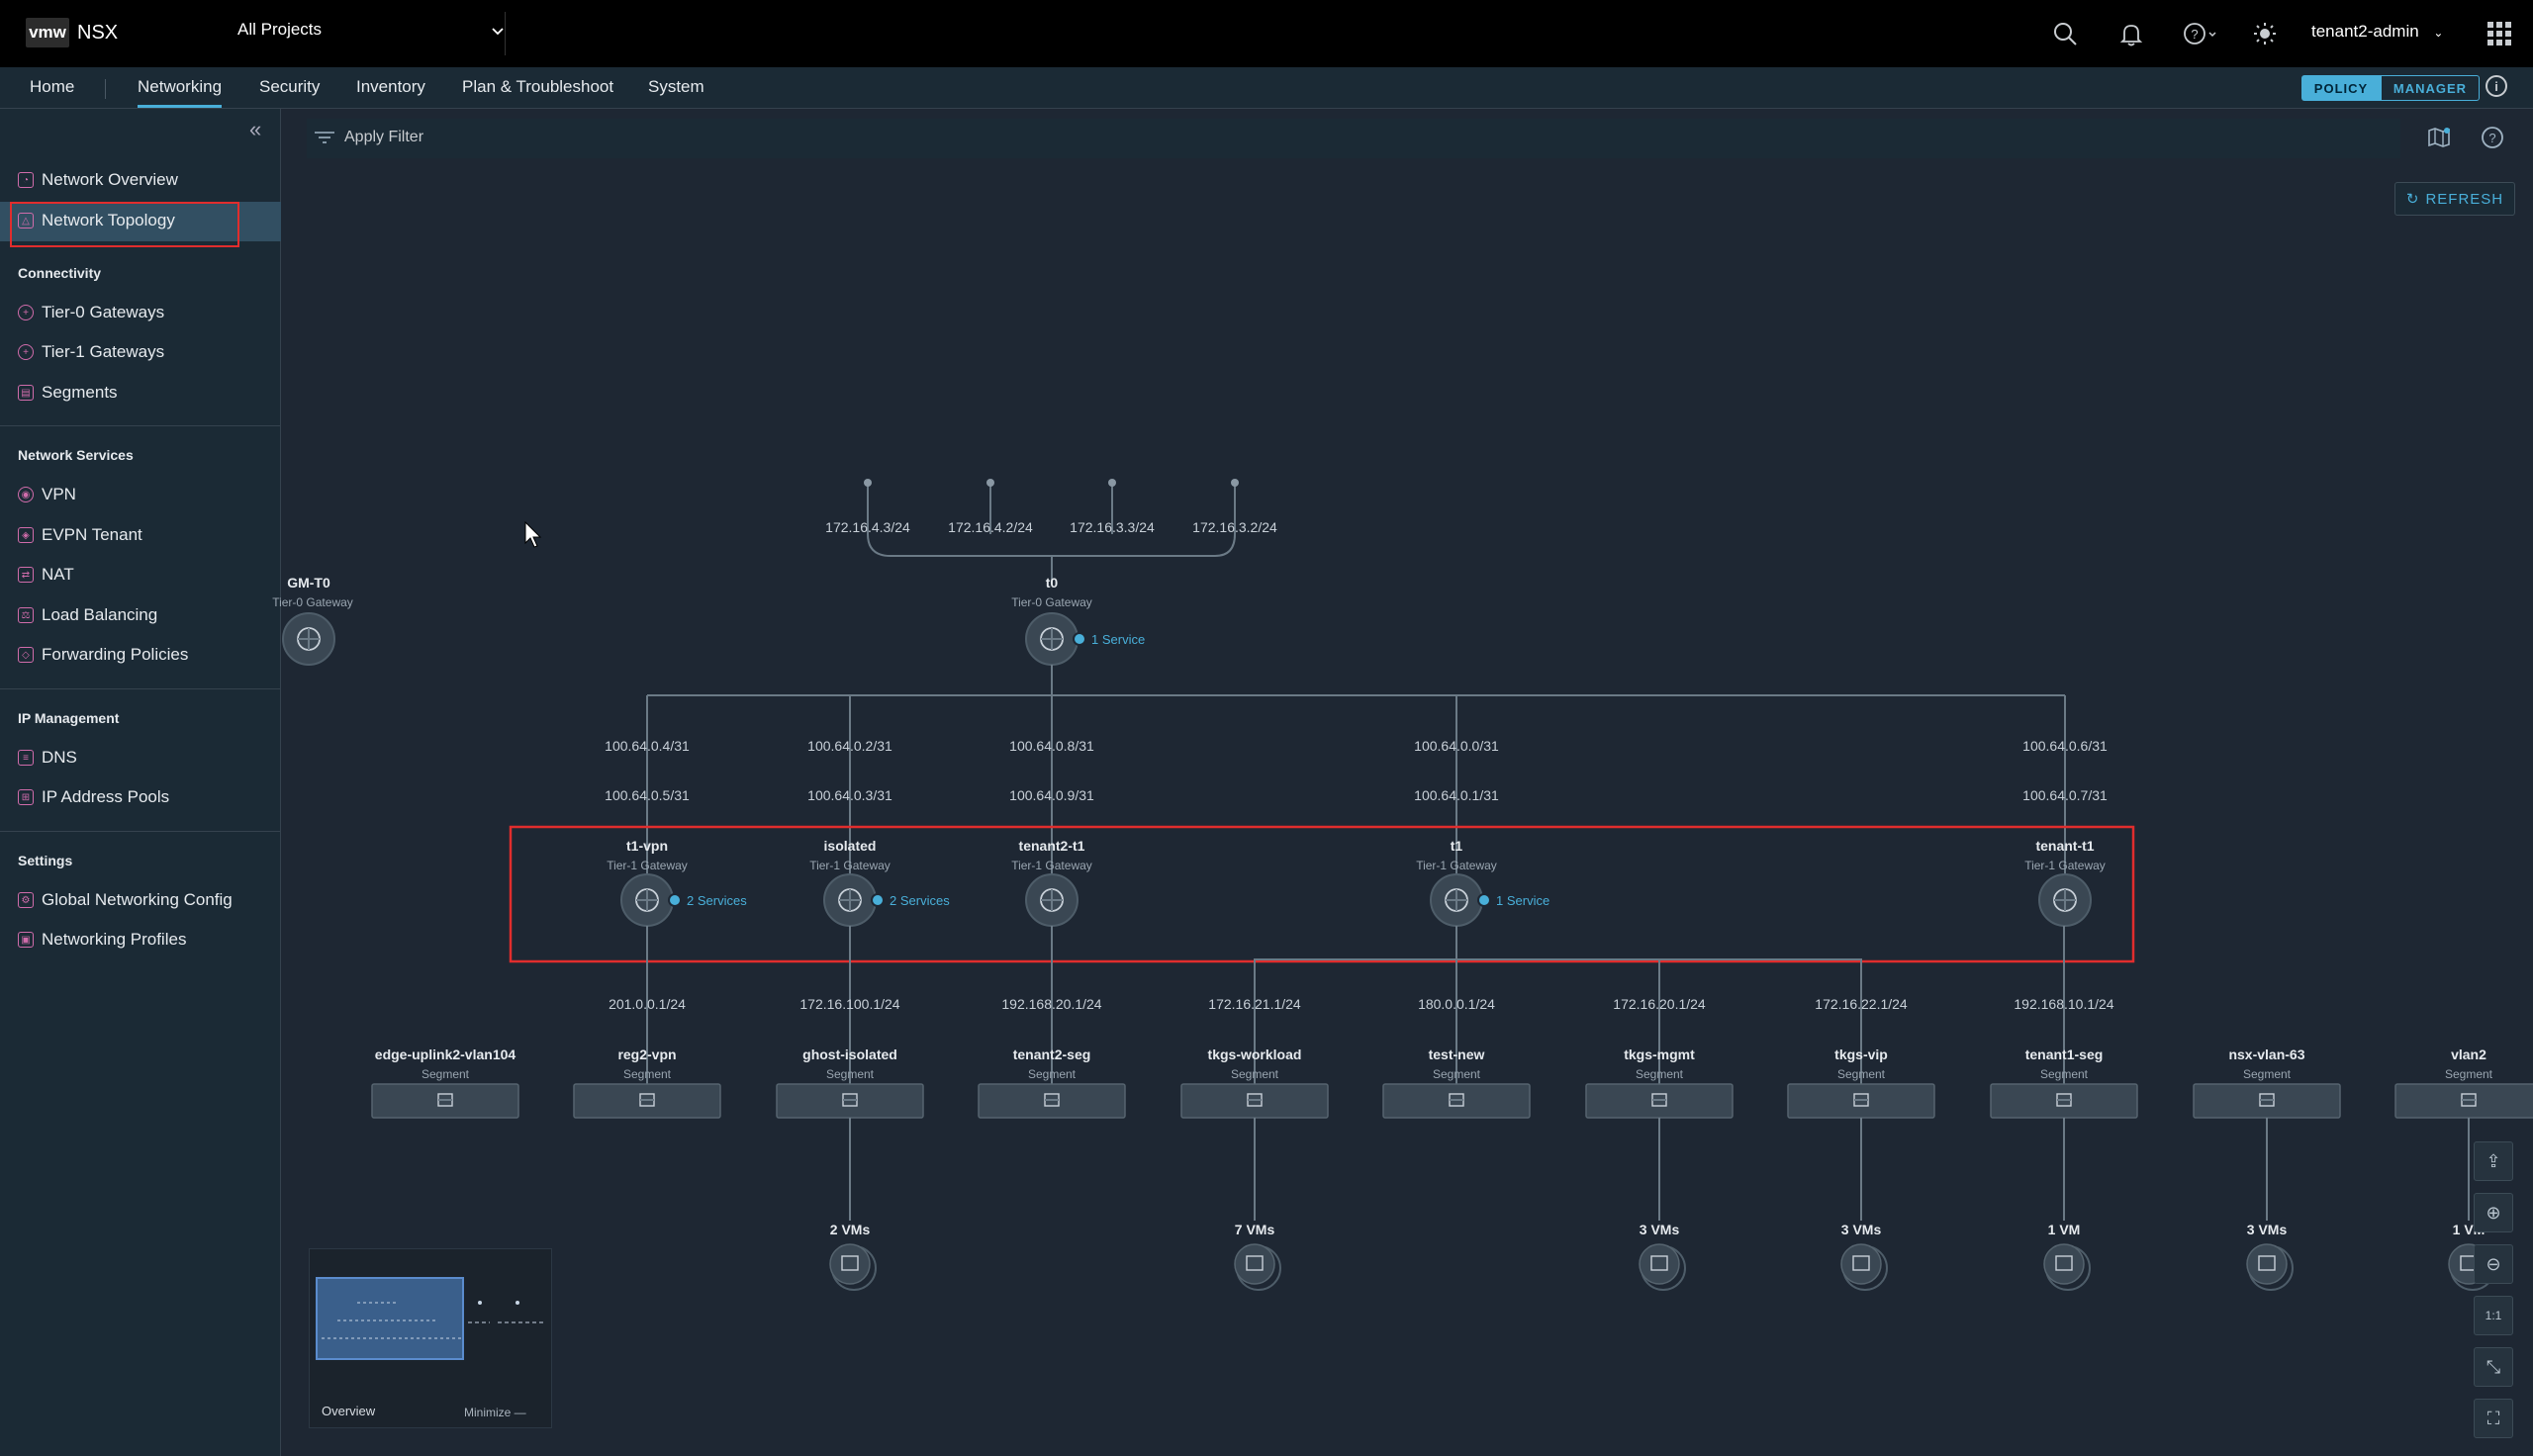 The height and width of the screenshot is (1456, 2533). What do you see at coordinates (1051, 746) in the screenshot?
I see `tier1-uplink-ip: 100.64.0.8/31` at bounding box center [1051, 746].